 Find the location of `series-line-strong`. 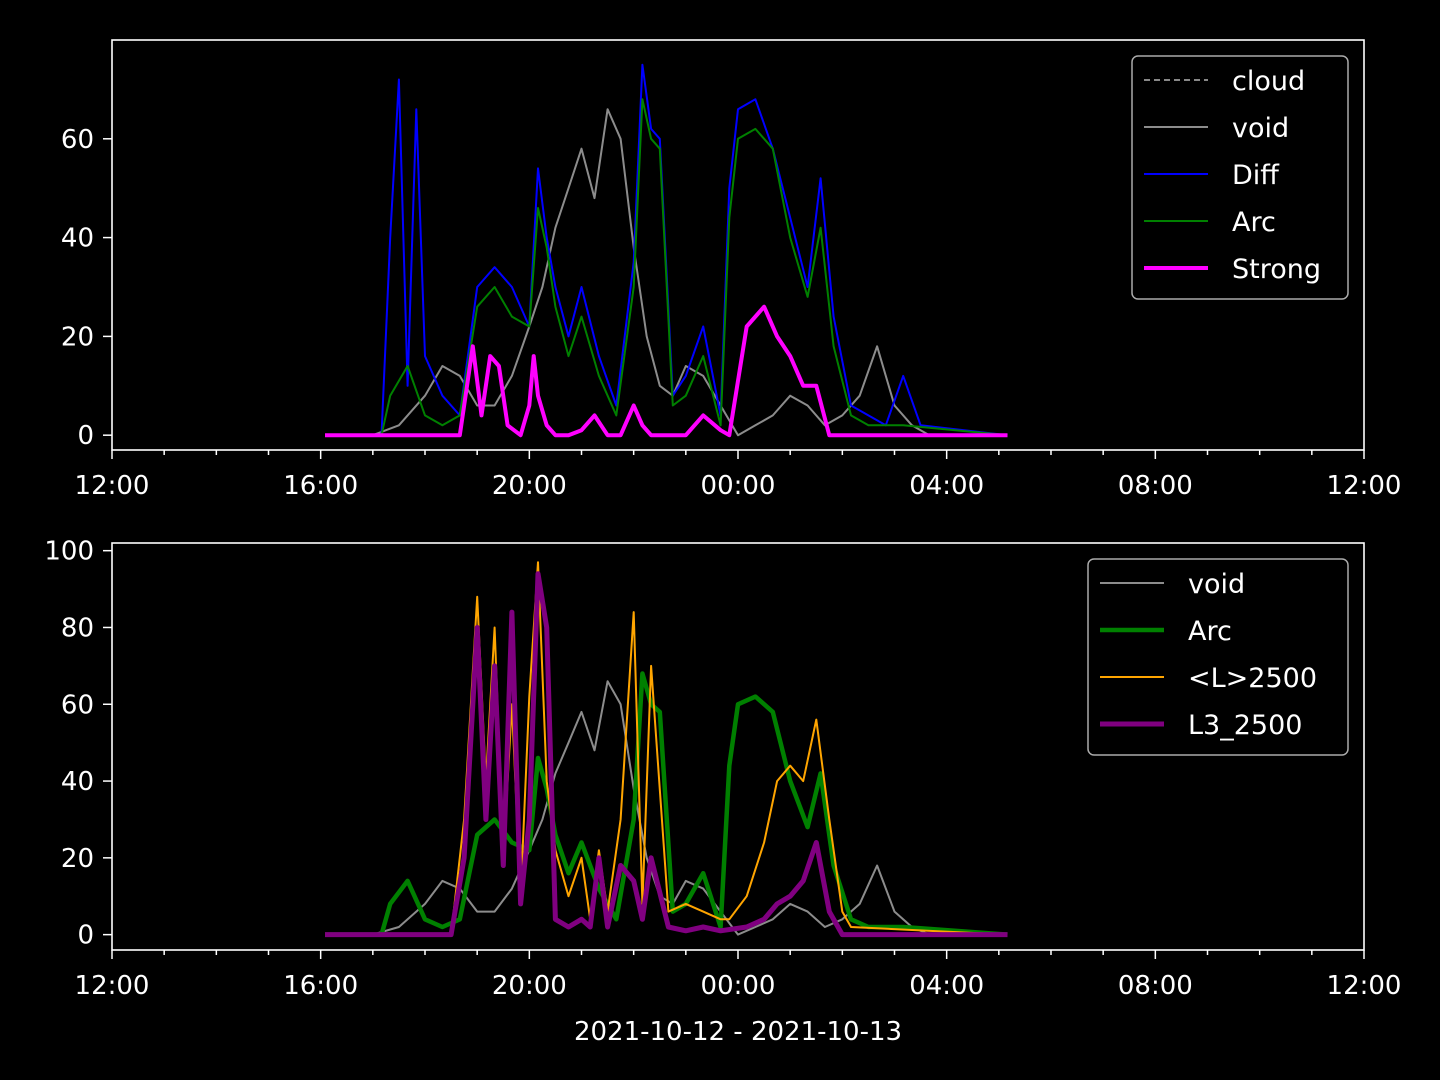

series-line-strong is located at coordinates (666, 371).